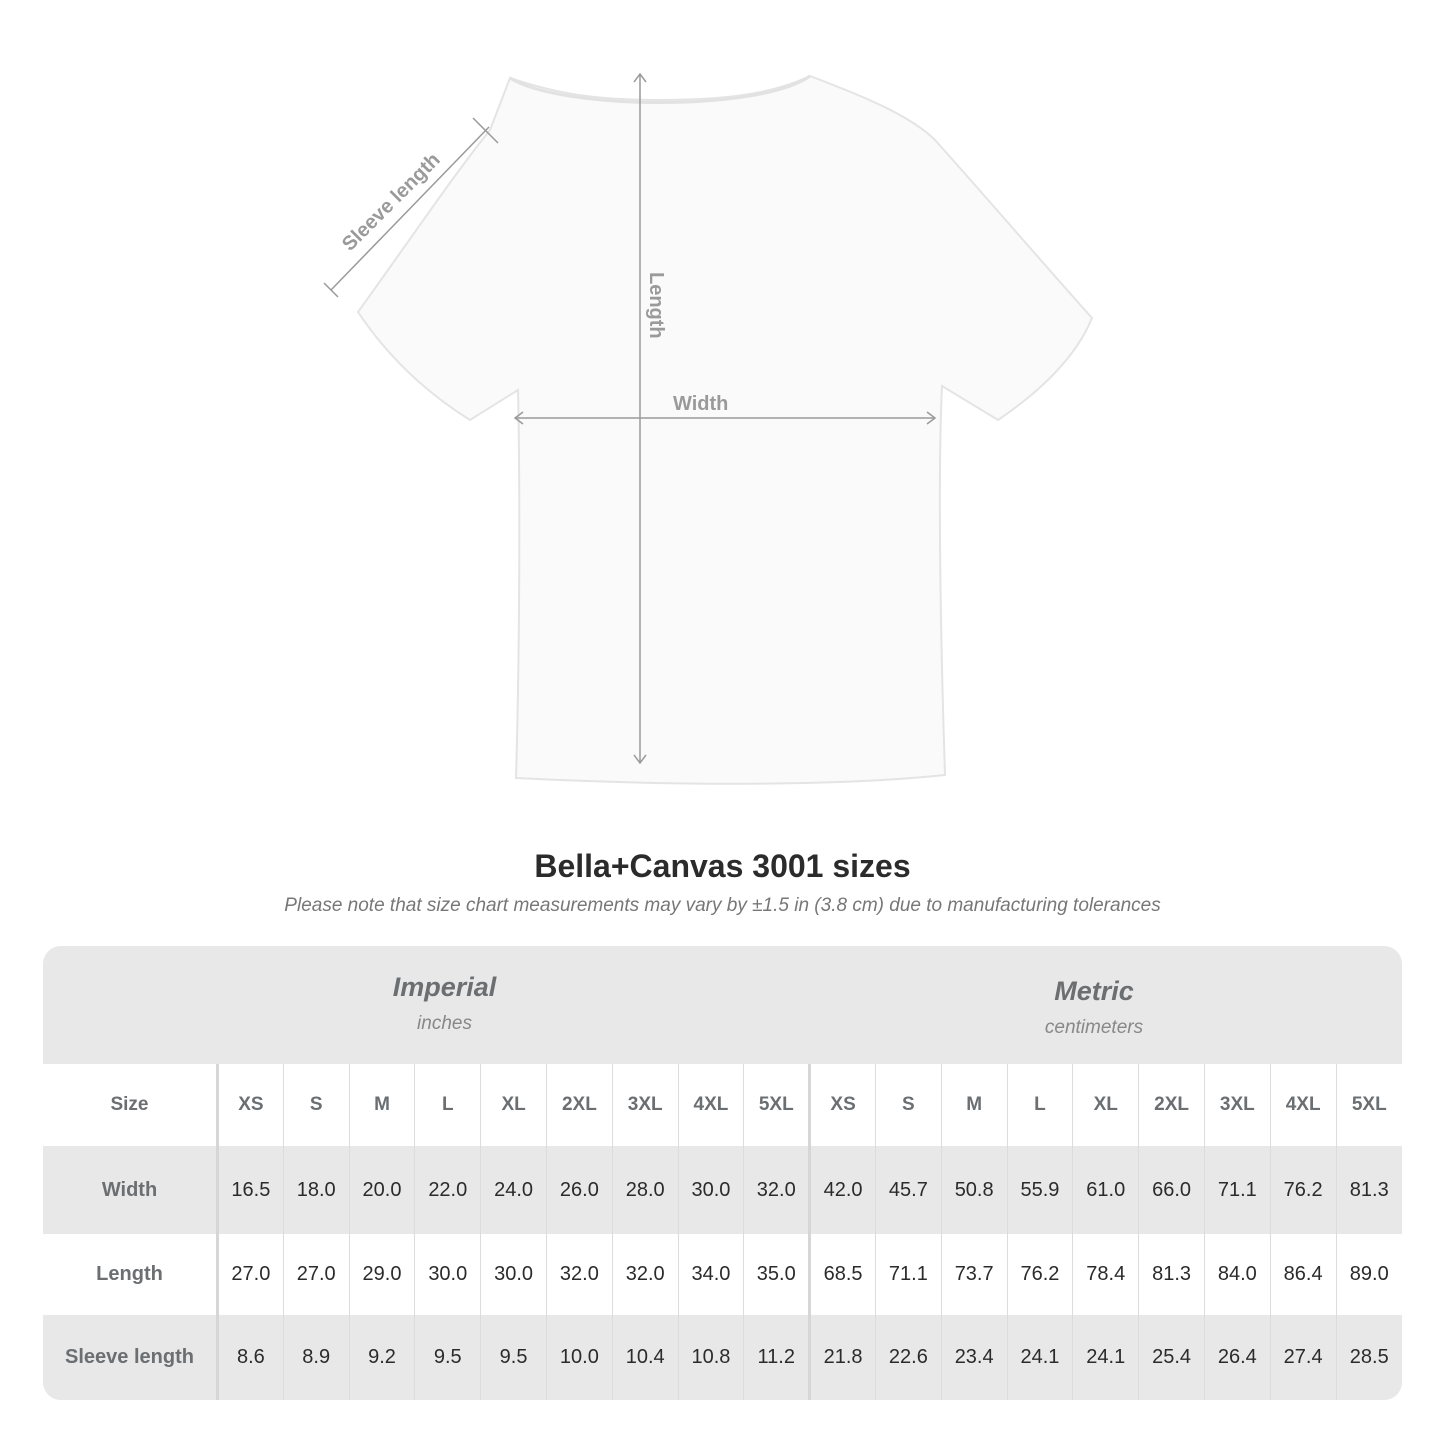 The height and width of the screenshot is (1445, 1445). Describe the element at coordinates (974, 1357) in the screenshot. I see `table-cell: 23.4` at that location.